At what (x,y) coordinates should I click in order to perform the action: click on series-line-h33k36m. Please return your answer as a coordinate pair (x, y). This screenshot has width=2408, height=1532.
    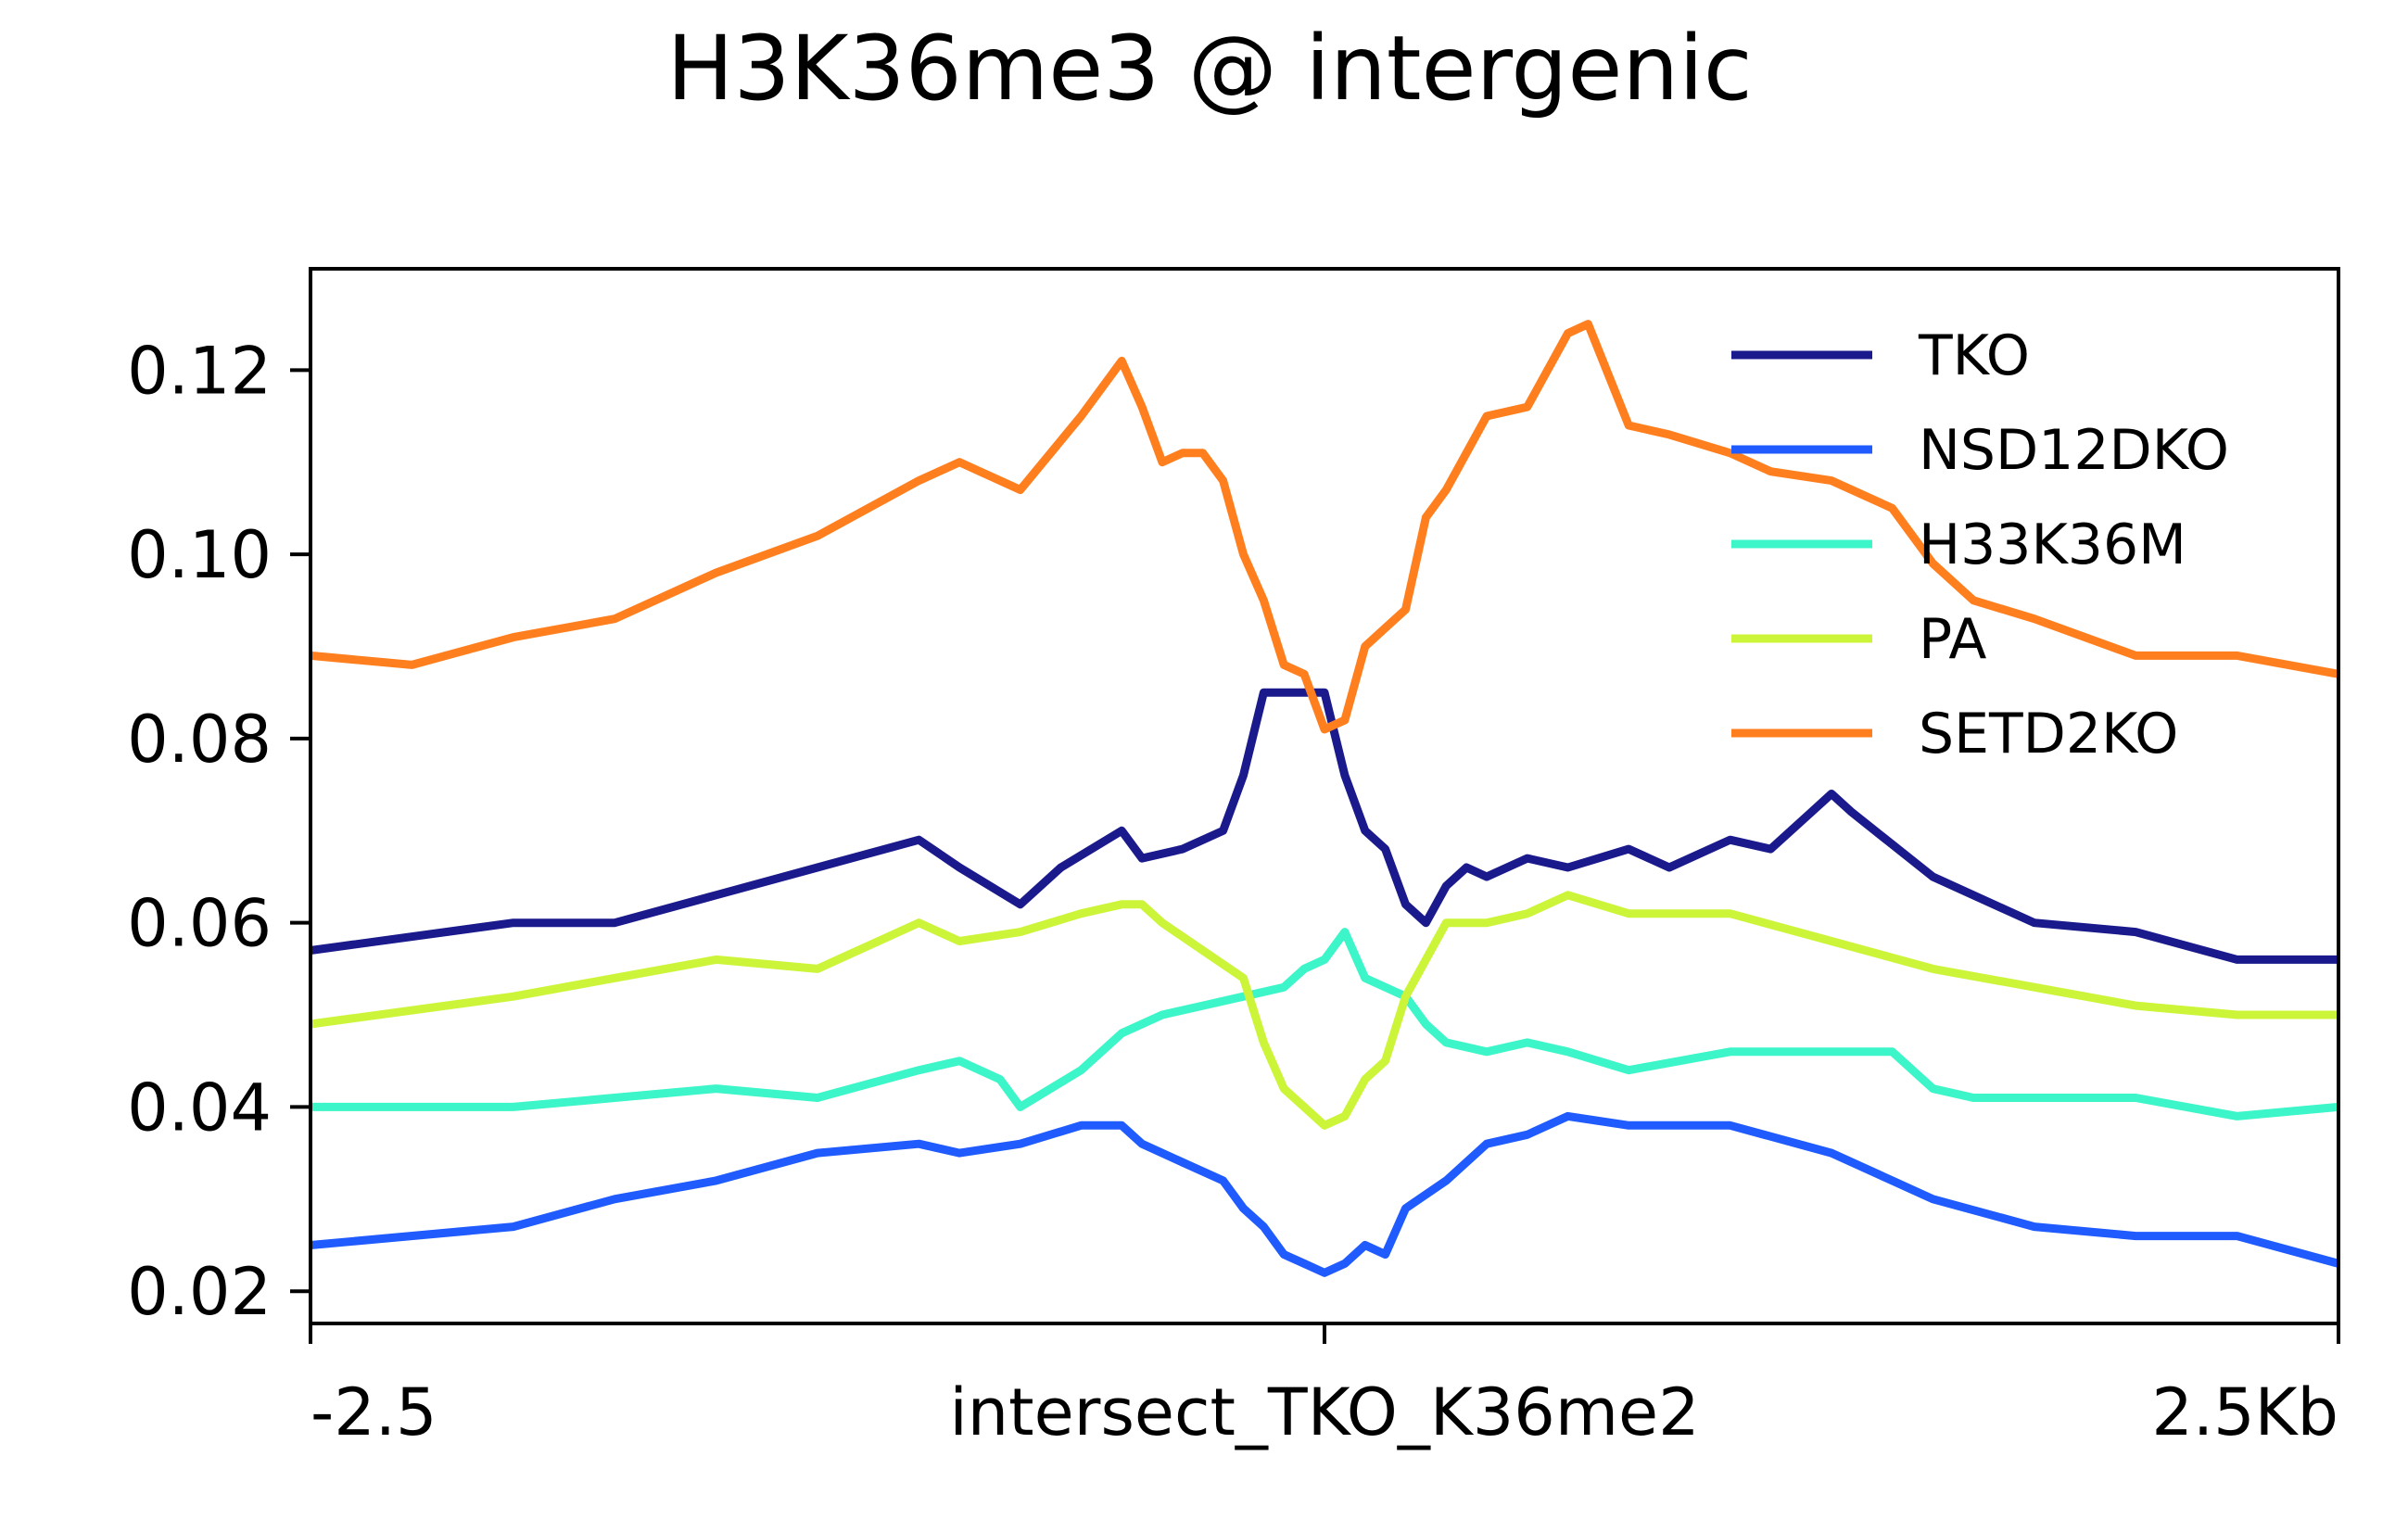
    Looking at the image, I should click on (1325, 1024).